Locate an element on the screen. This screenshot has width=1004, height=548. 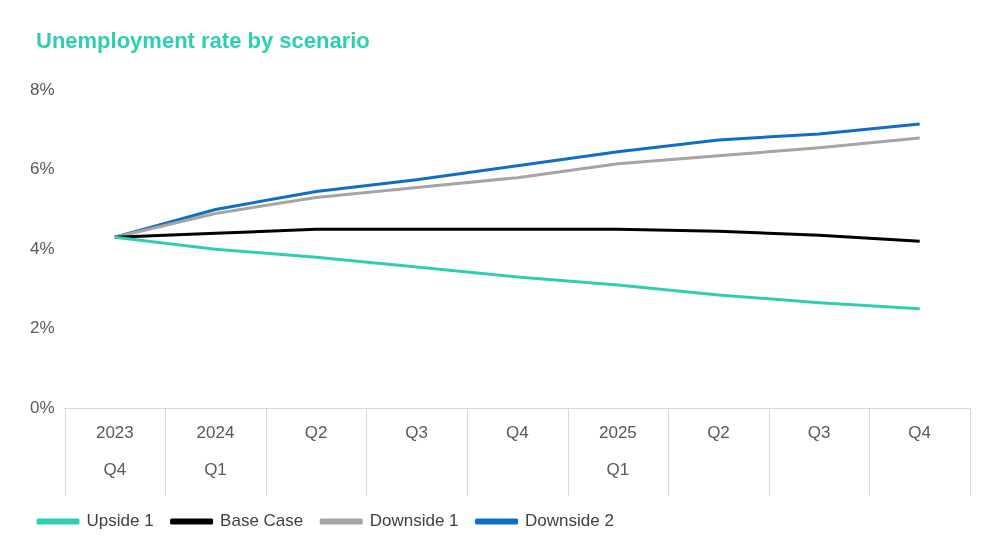
y-tick-label: 4% is located at coordinates (42, 248).